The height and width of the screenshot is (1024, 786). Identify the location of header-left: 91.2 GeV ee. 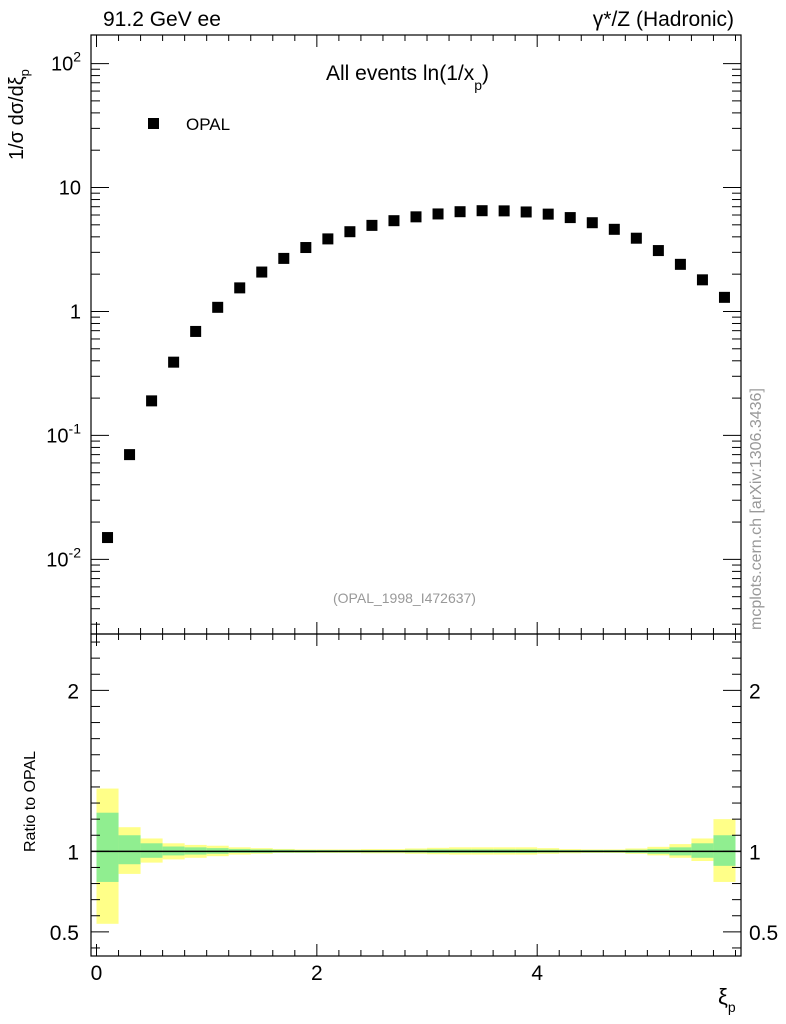
(162, 19).